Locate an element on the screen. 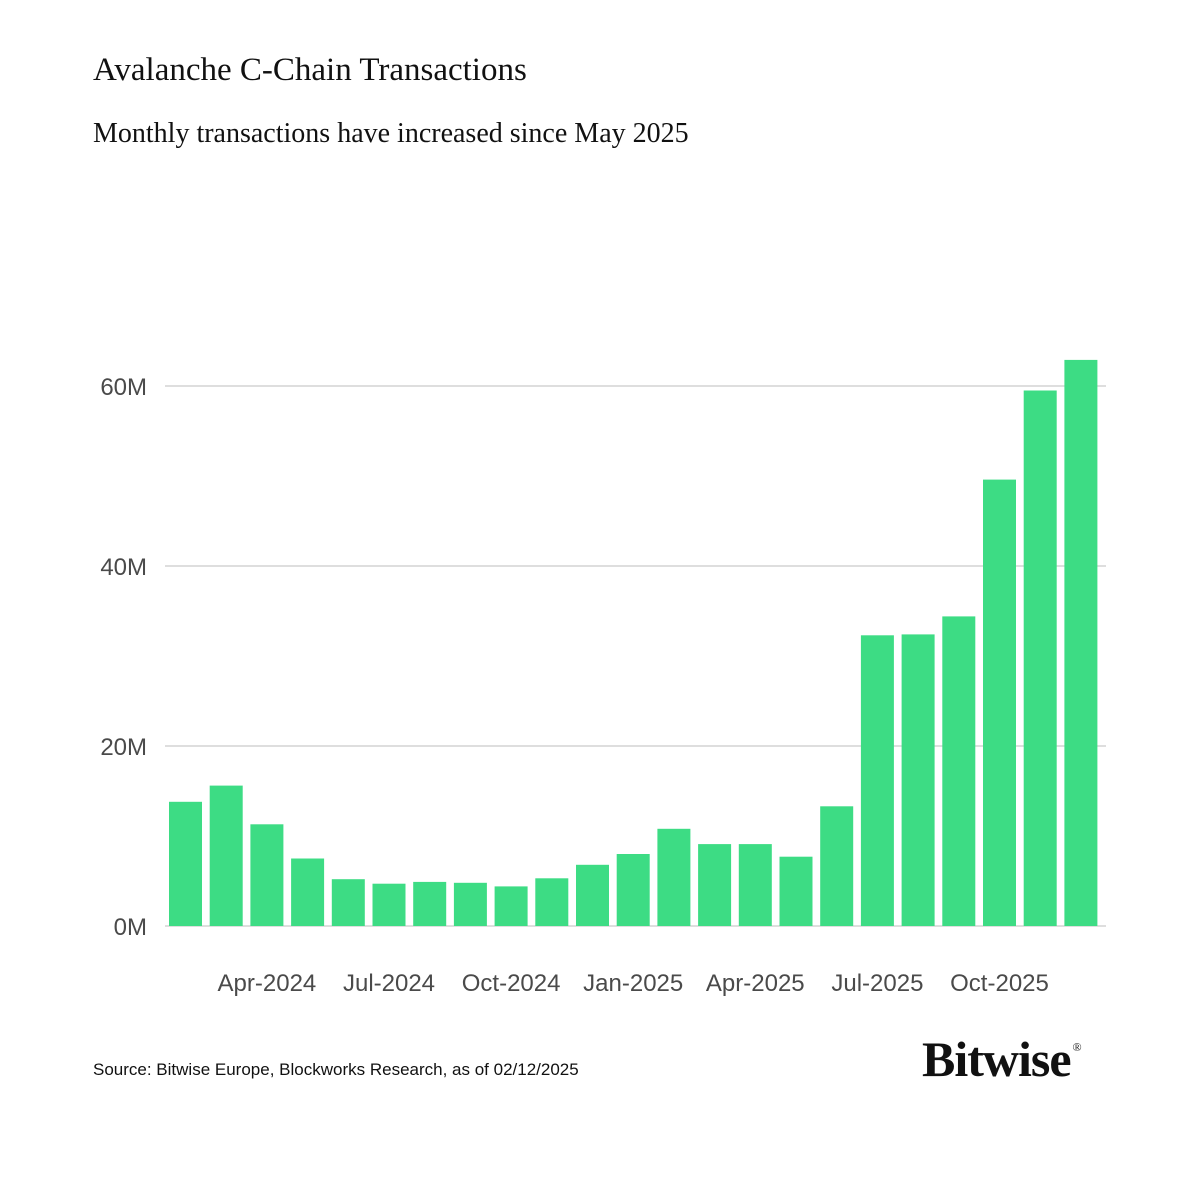  bar-Nov-2024 is located at coordinates (552, 902).